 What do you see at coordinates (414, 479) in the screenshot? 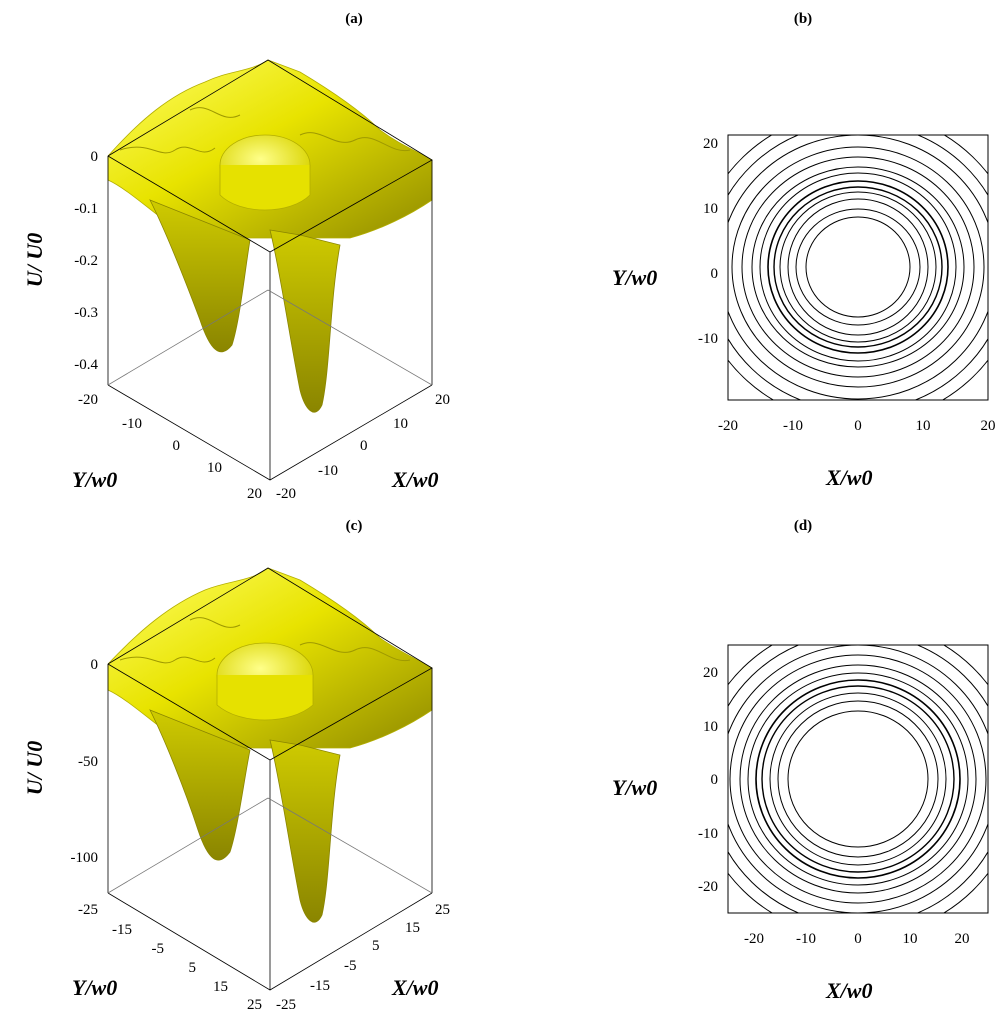
I see `x-axis-title-a: X/w0` at bounding box center [414, 479].